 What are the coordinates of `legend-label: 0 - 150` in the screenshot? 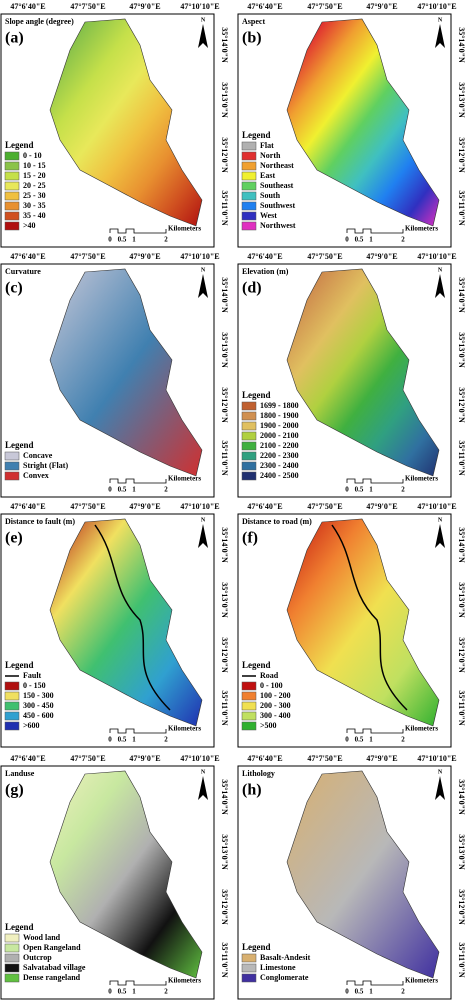 It's located at (34, 685).